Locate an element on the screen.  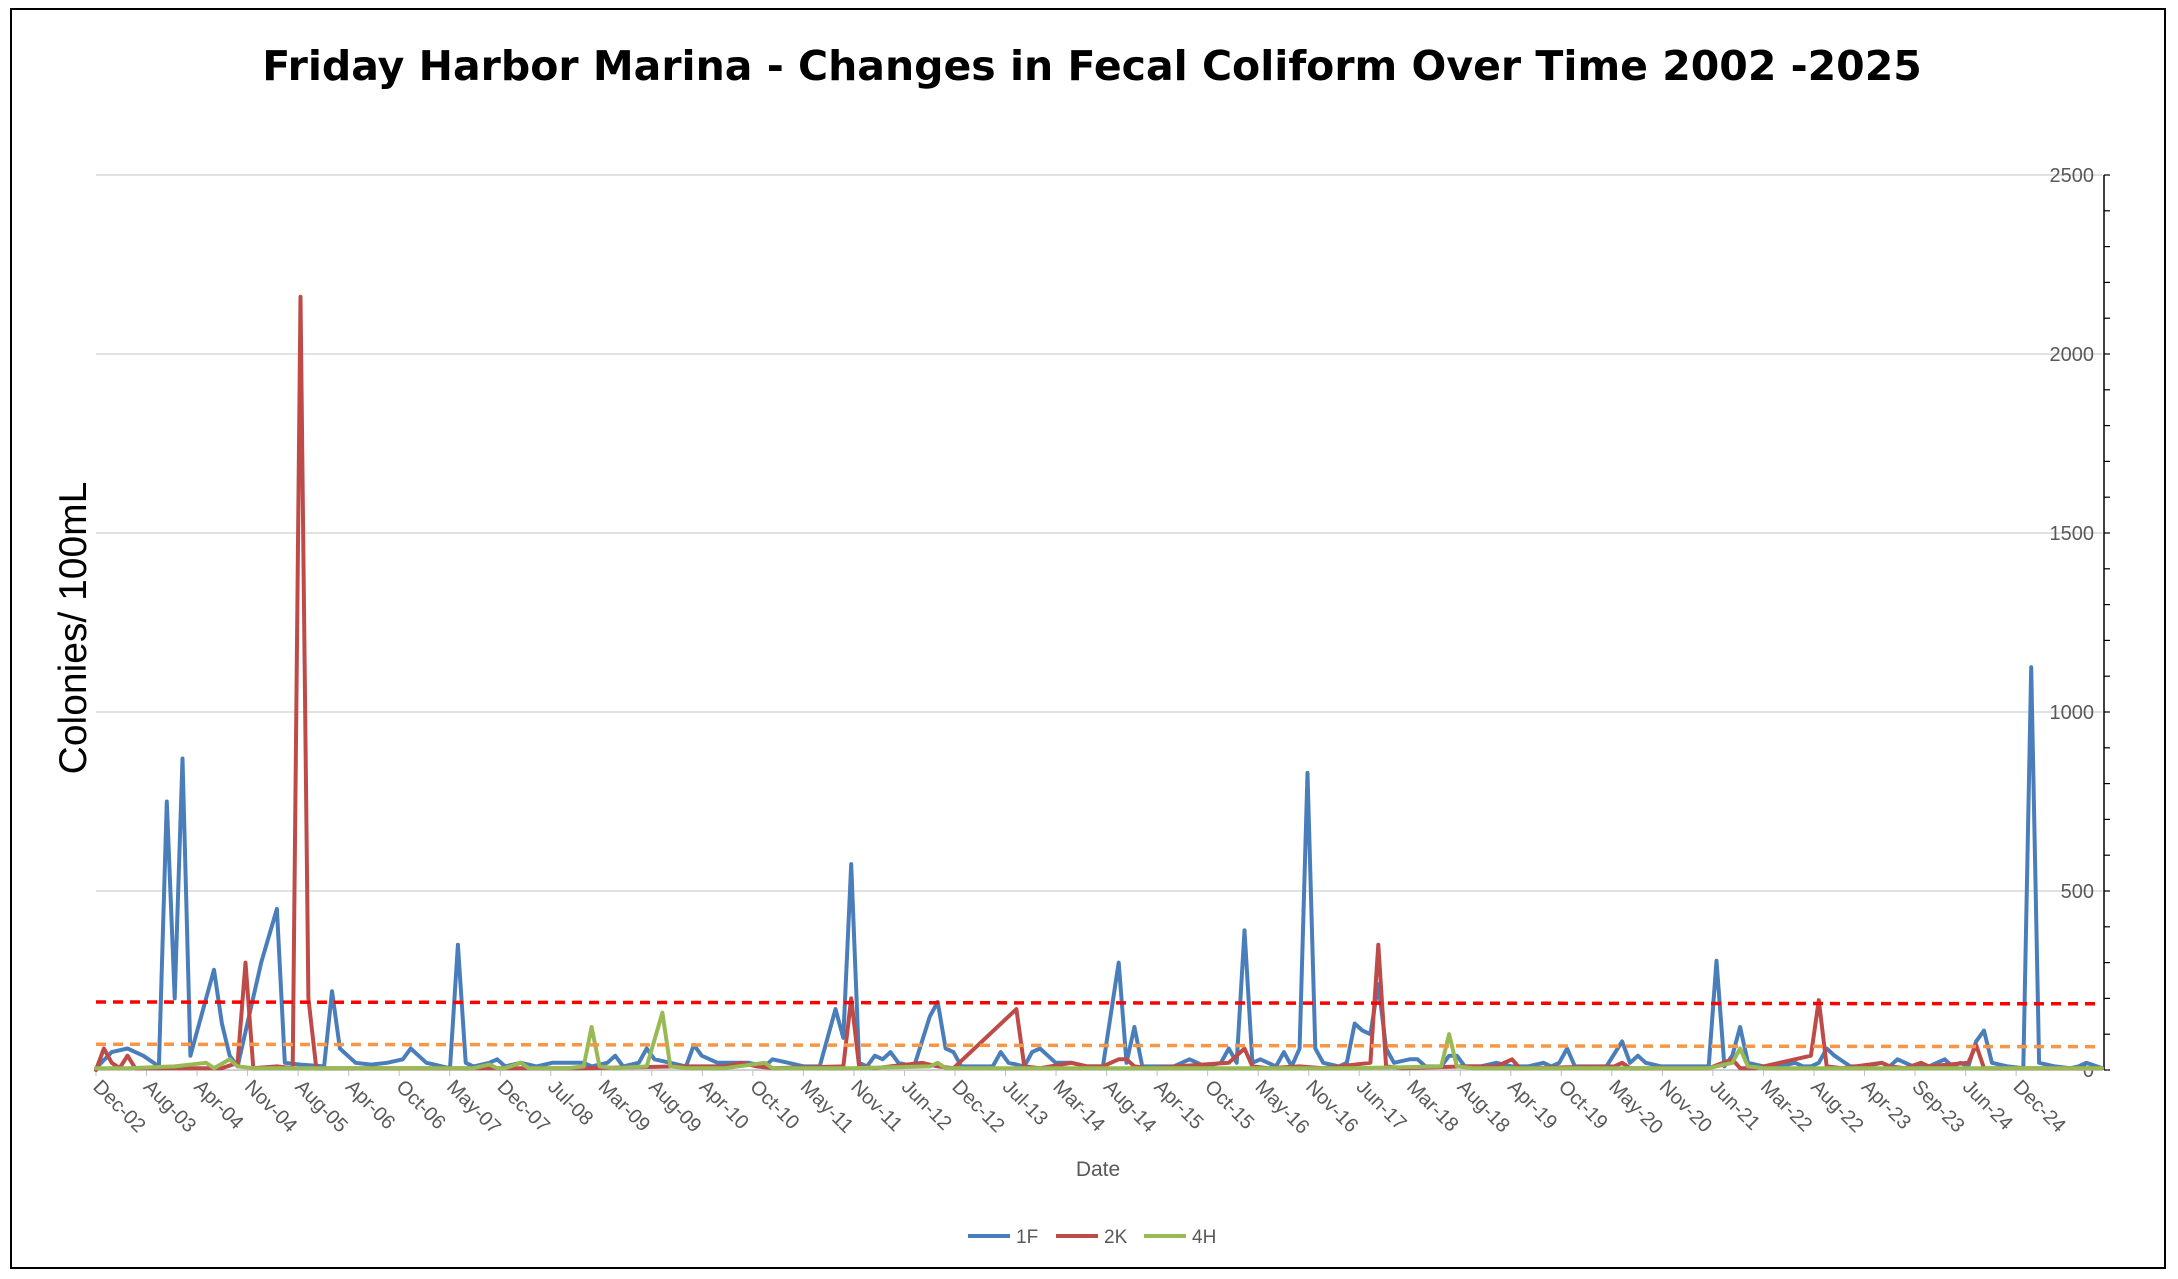
x-tick-label: Apr-10 is located at coordinates (724, 1105).